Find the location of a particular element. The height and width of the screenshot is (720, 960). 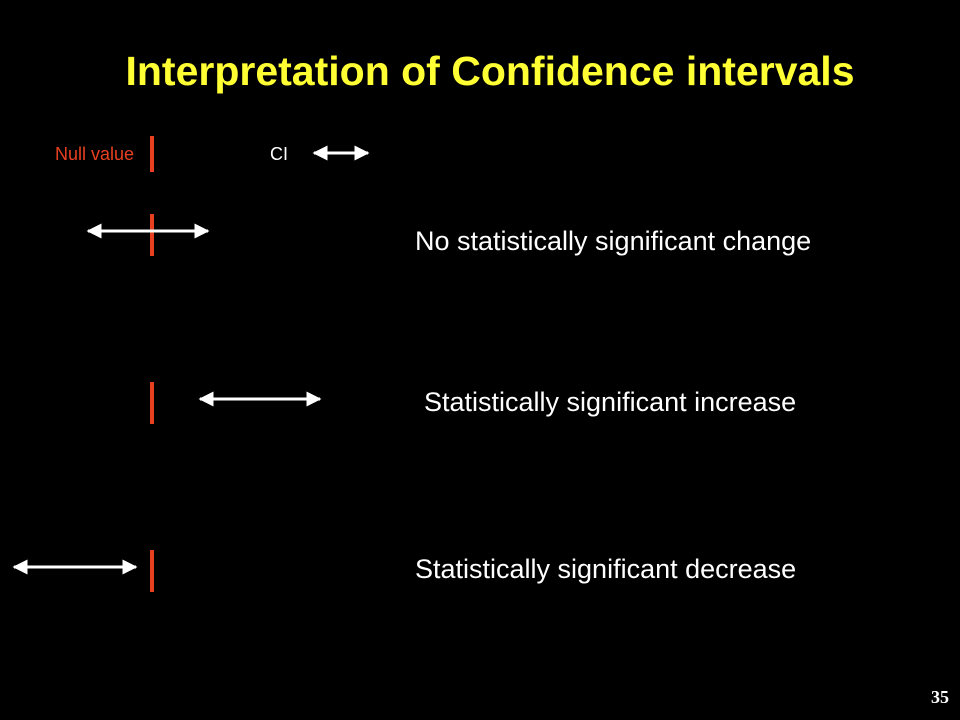

row-label: No statistically significant change is located at coordinates (613, 241).